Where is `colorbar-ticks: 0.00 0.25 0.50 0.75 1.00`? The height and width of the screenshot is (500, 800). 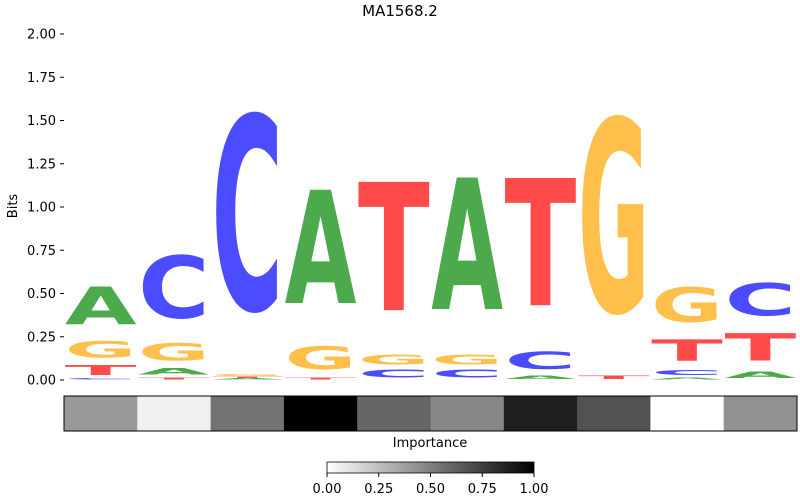
colorbar-ticks: 0.00 0.25 0.50 0.75 1.00 is located at coordinates (431, 485).